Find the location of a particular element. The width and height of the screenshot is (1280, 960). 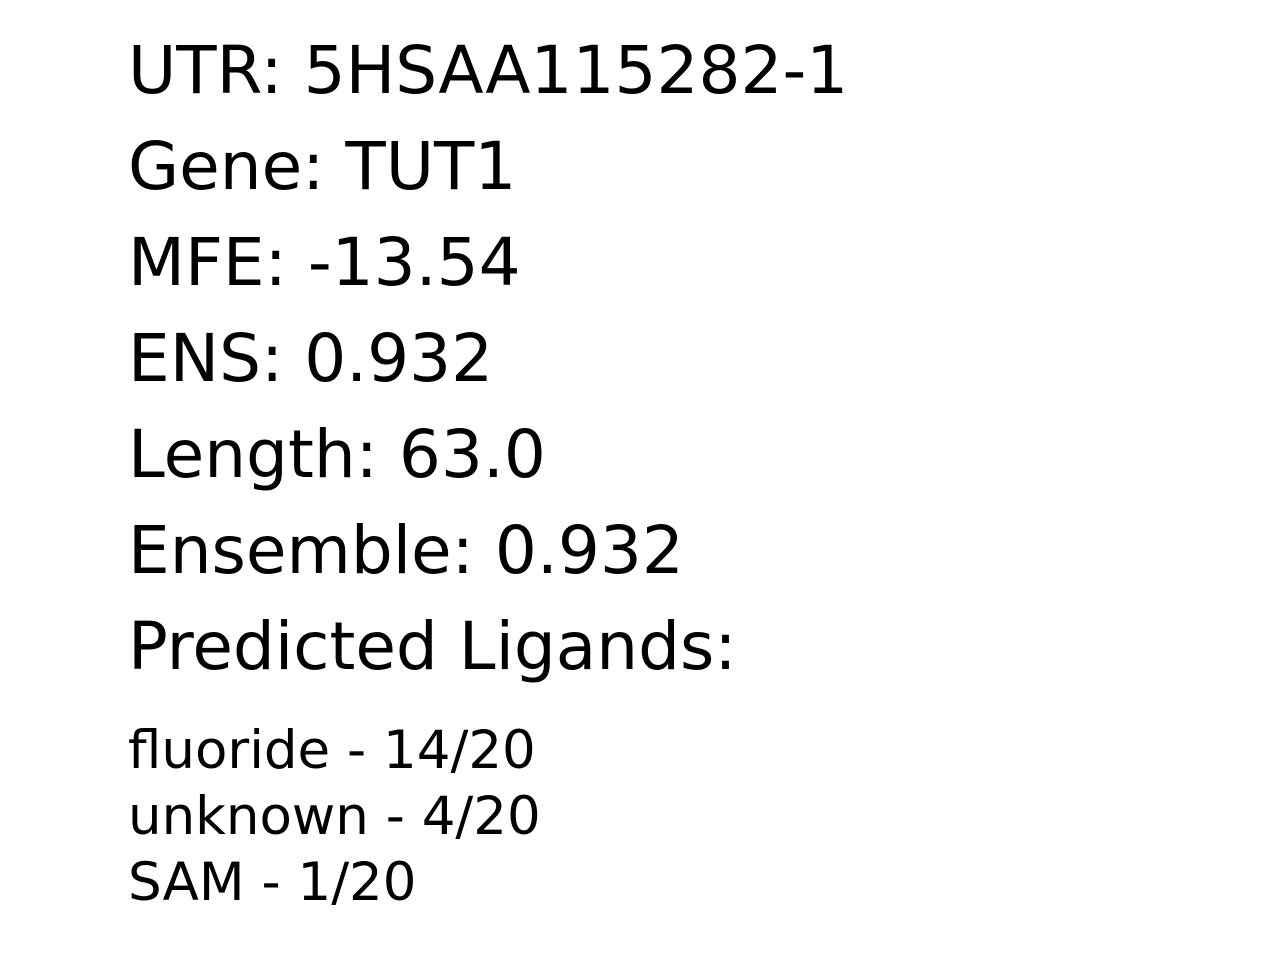

ligand-name: SAM is located at coordinates (186, 882).